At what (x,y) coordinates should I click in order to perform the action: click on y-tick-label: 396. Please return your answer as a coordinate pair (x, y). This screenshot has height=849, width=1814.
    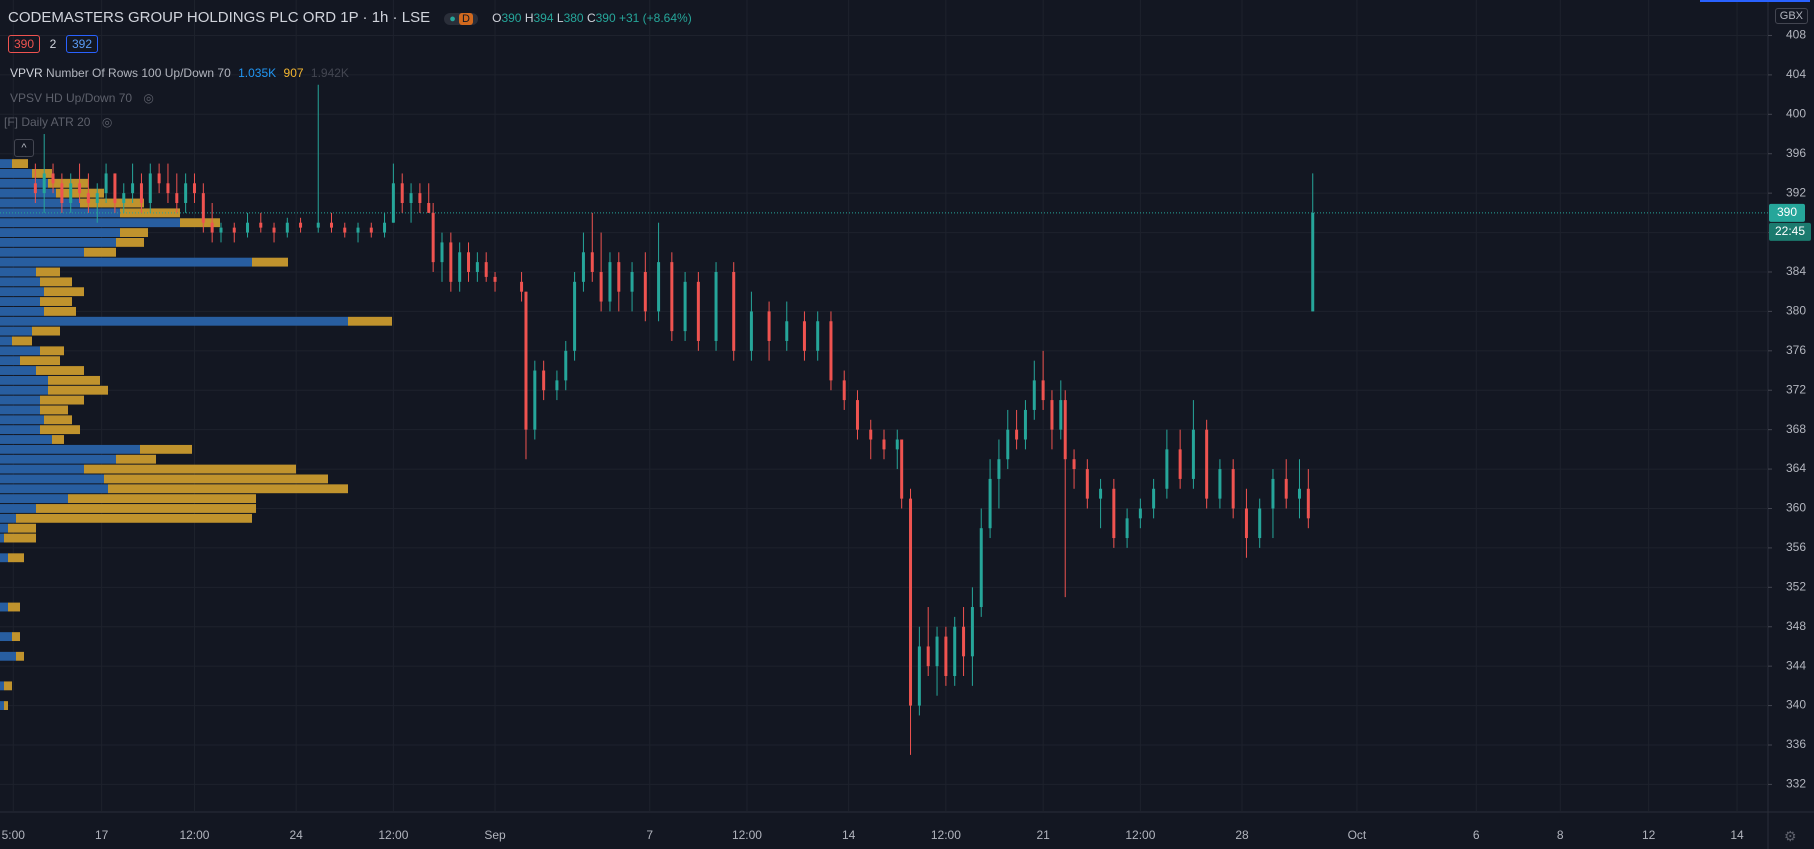
    Looking at the image, I should click on (1796, 153).